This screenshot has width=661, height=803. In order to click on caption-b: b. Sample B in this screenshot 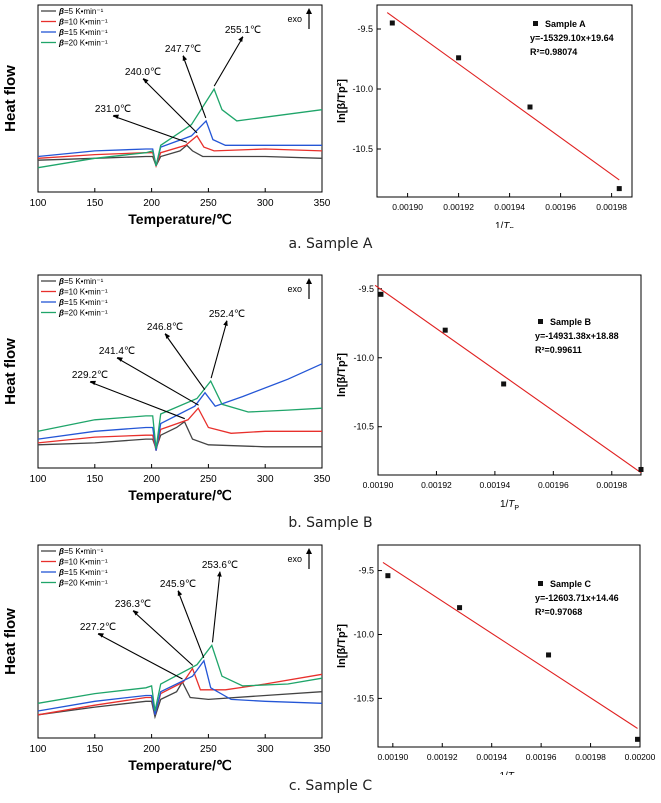, I will do `click(330, 523)`.